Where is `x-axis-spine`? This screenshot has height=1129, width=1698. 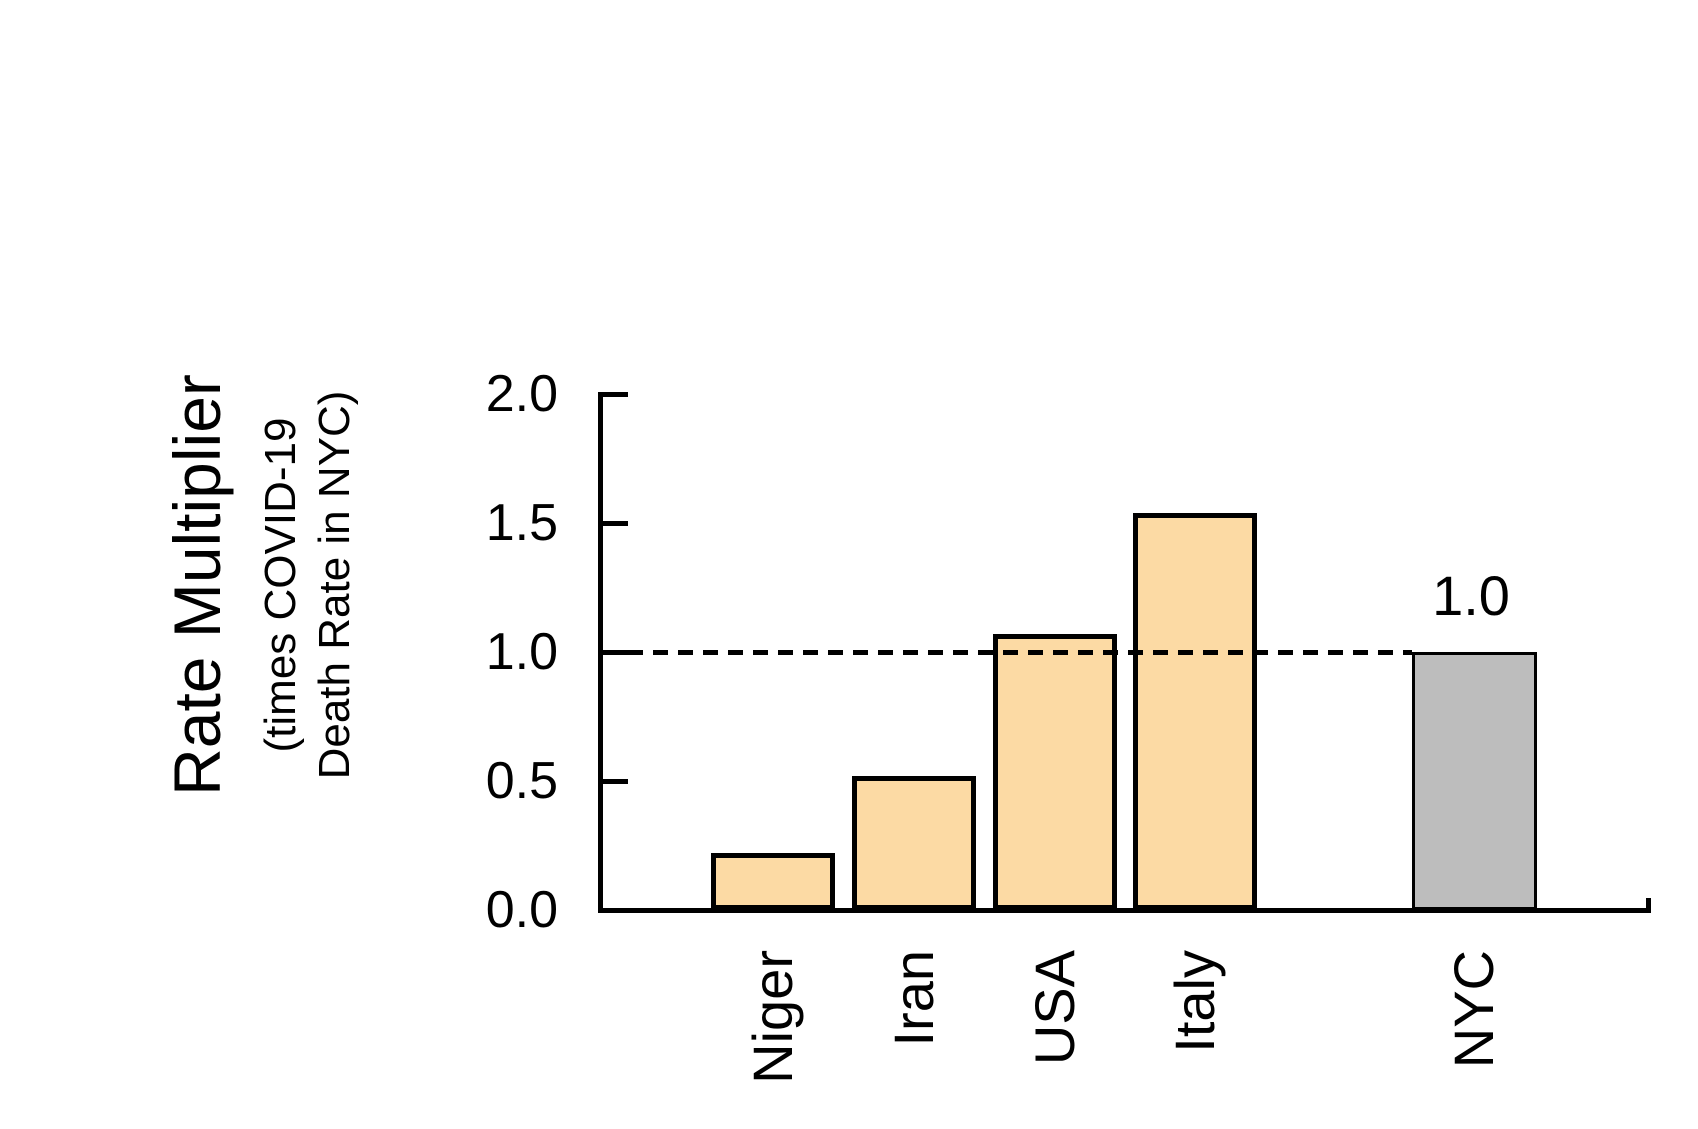 x-axis-spine is located at coordinates (1124, 910).